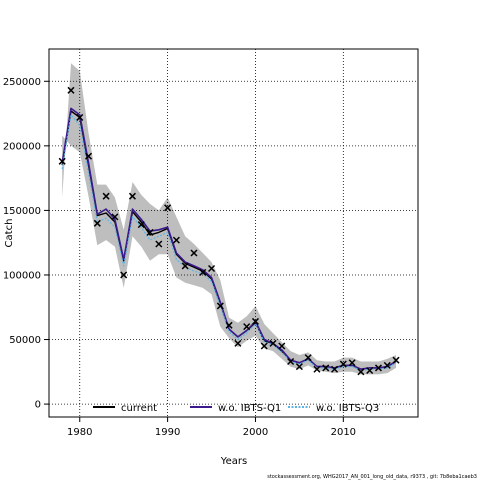  Describe the element at coordinates (139, 408) in the screenshot. I see `legend-label: current` at that location.